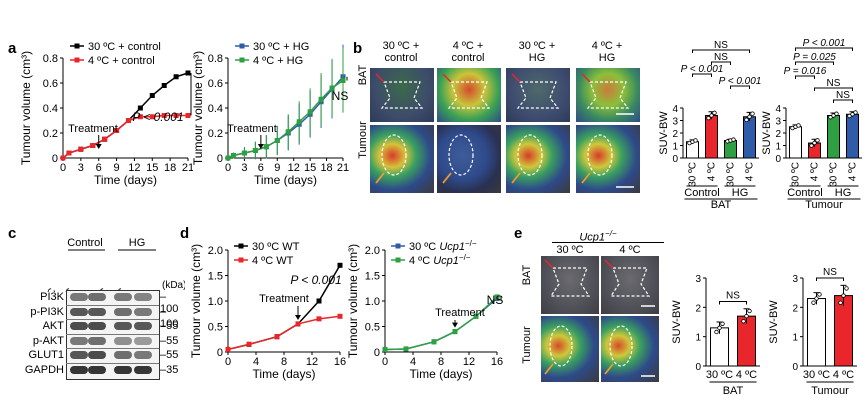 The height and width of the screenshot is (412, 867). I want to click on series-line, so click(285, 119).